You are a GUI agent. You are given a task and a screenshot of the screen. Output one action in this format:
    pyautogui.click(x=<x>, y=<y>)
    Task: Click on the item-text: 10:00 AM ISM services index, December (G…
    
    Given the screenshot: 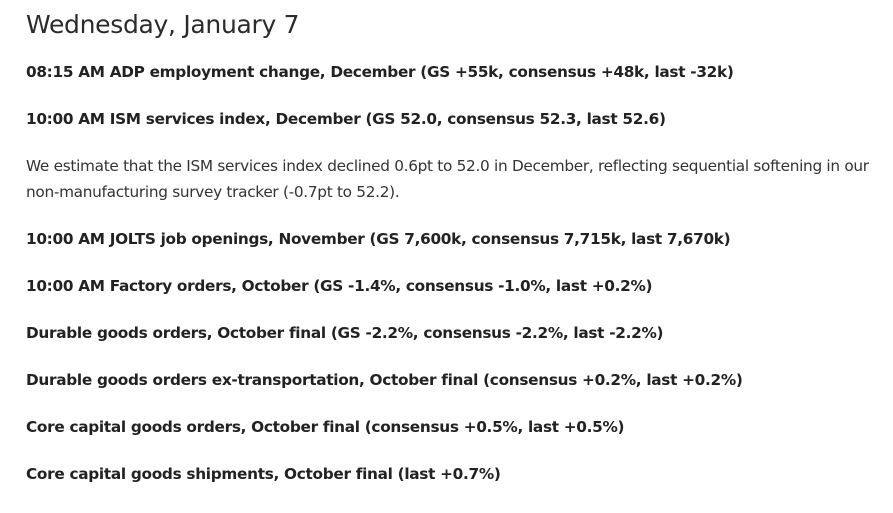 What is the action you would take?
    pyautogui.click(x=346, y=119)
    